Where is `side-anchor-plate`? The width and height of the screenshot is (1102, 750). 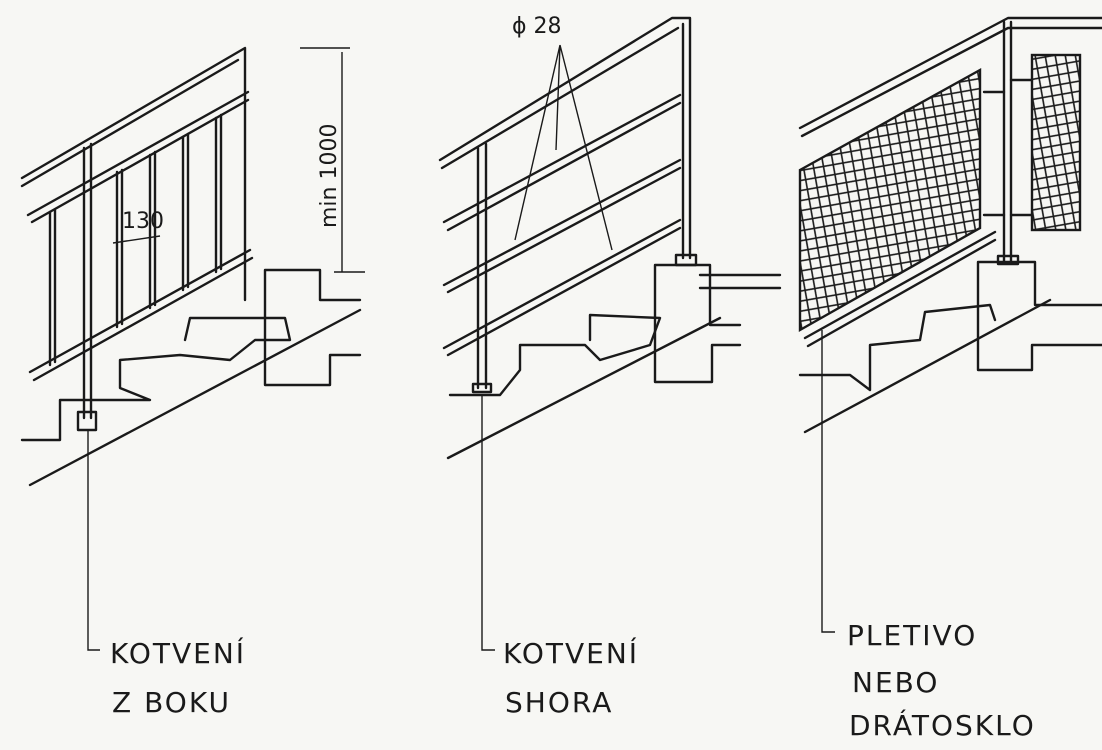
side-anchor-plate is located at coordinates (87, 421).